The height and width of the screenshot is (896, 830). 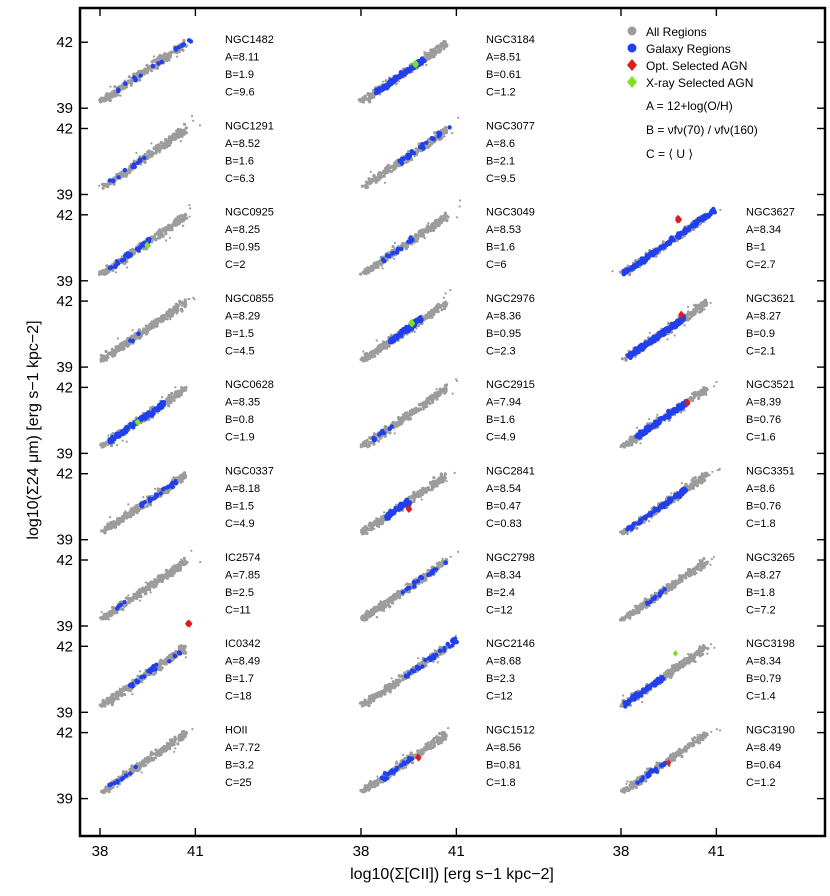 What do you see at coordinates (503, 334) in the screenshot?
I see `panel-annotation-b: B=0.95` at bounding box center [503, 334].